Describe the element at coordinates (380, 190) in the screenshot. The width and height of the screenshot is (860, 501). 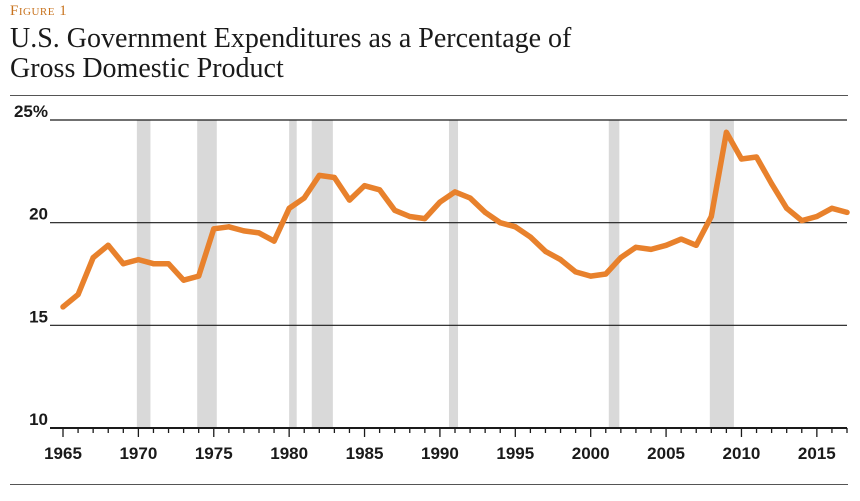
I see `data-point-1986` at that location.